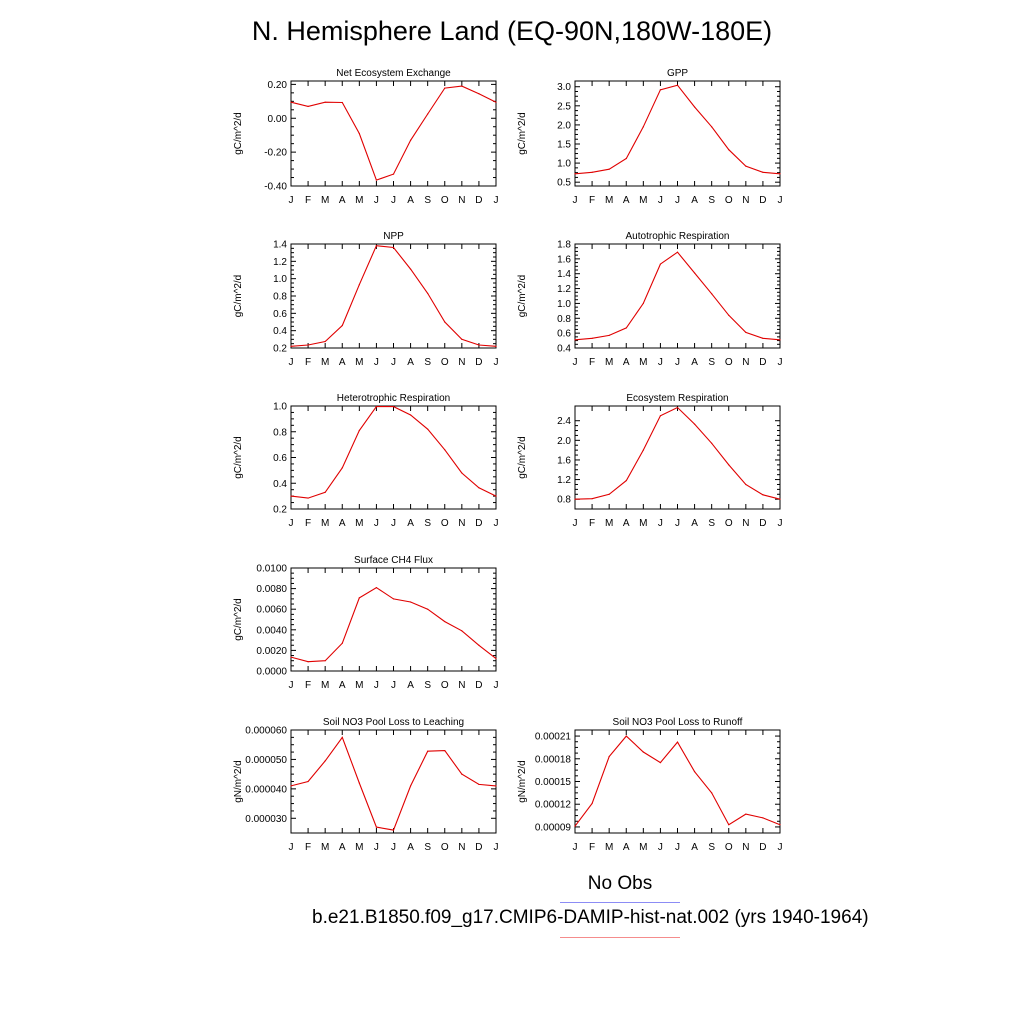  What do you see at coordinates (271, 651) in the screenshot?
I see `y-tick-label: 0.0020` at bounding box center [271, 651].